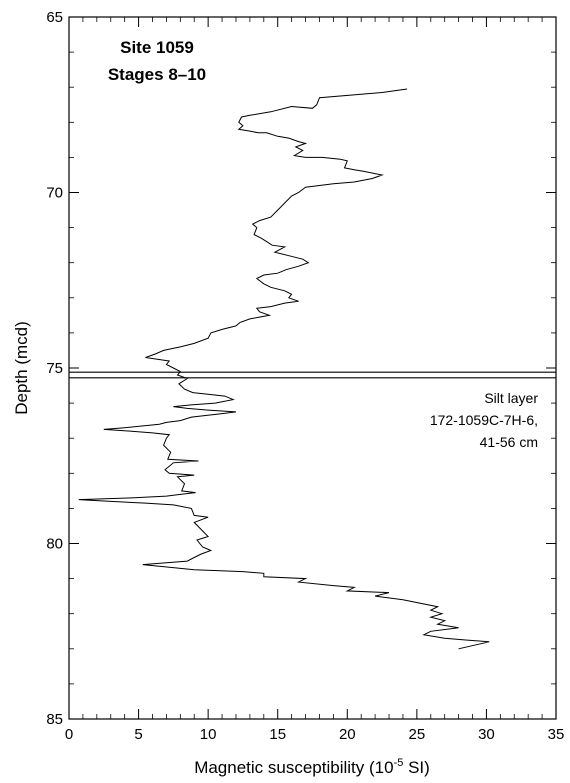  Describe the element at coordinates (486, 734) in the screenshot. I see `x-tick-label: 30` at that location.